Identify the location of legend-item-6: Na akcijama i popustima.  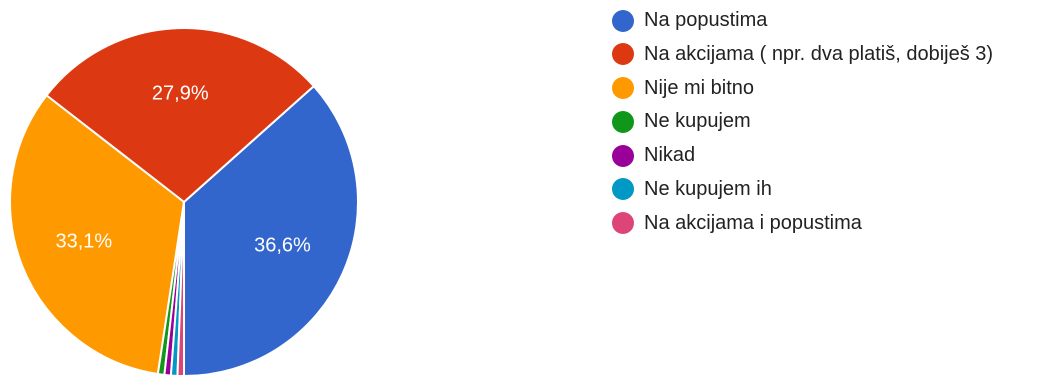
(802, 223).